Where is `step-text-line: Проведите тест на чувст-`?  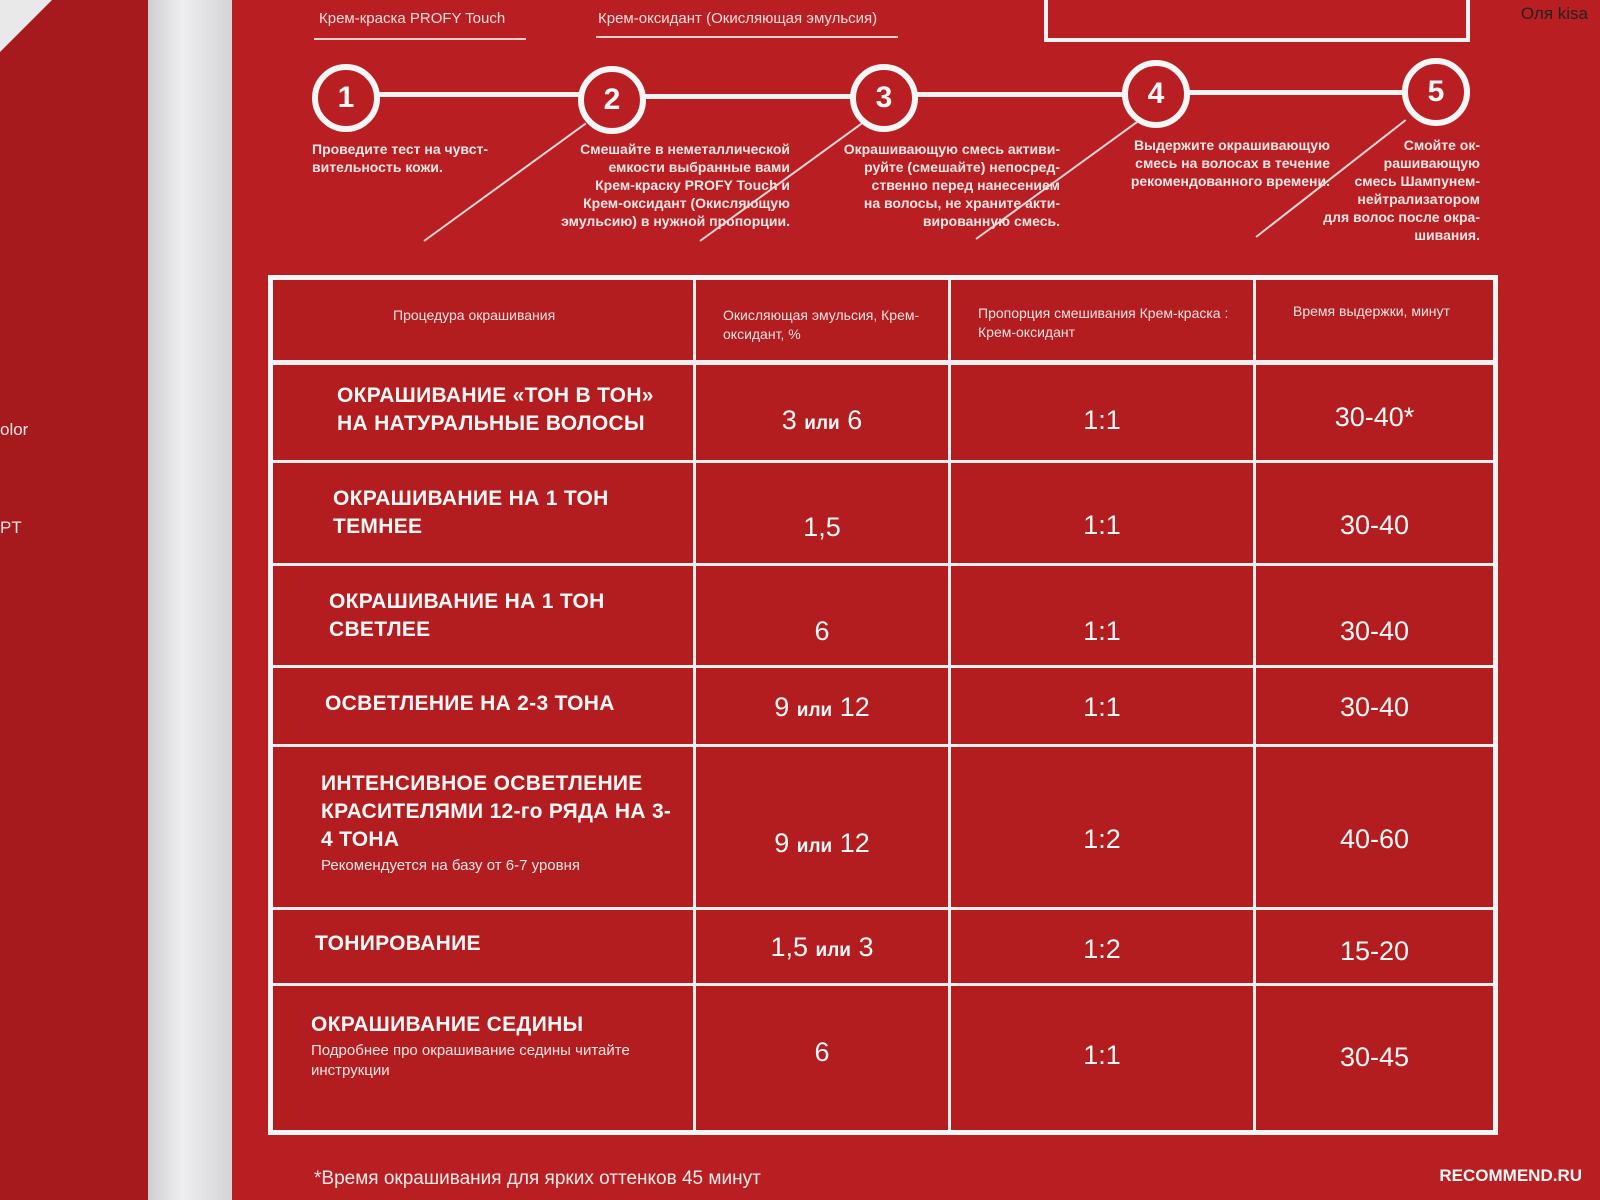 step-text-line: Проведите тест на чувст- is located at coordinates (400, 149).